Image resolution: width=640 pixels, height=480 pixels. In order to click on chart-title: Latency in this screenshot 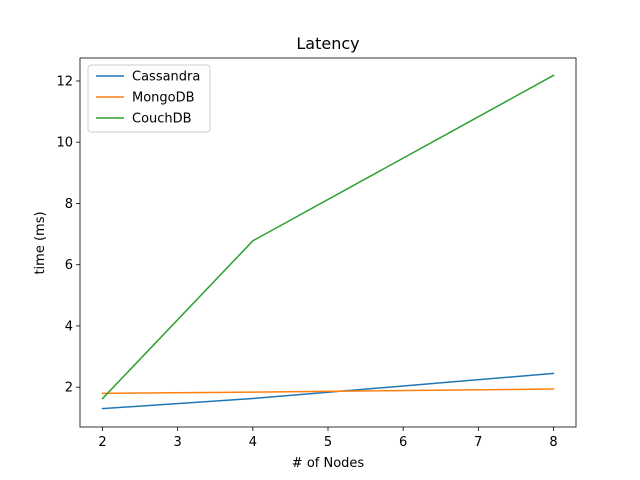, I will do `click(327, 43)`.